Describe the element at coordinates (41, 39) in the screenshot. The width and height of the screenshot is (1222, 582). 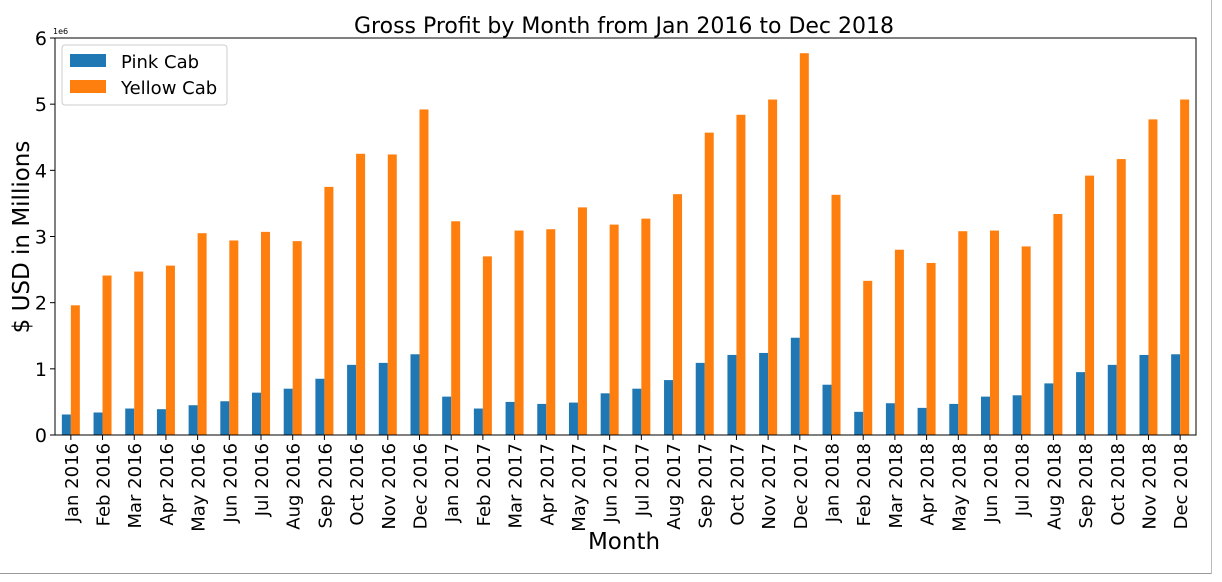
I see `y-tick-label-6: 6` at that location.